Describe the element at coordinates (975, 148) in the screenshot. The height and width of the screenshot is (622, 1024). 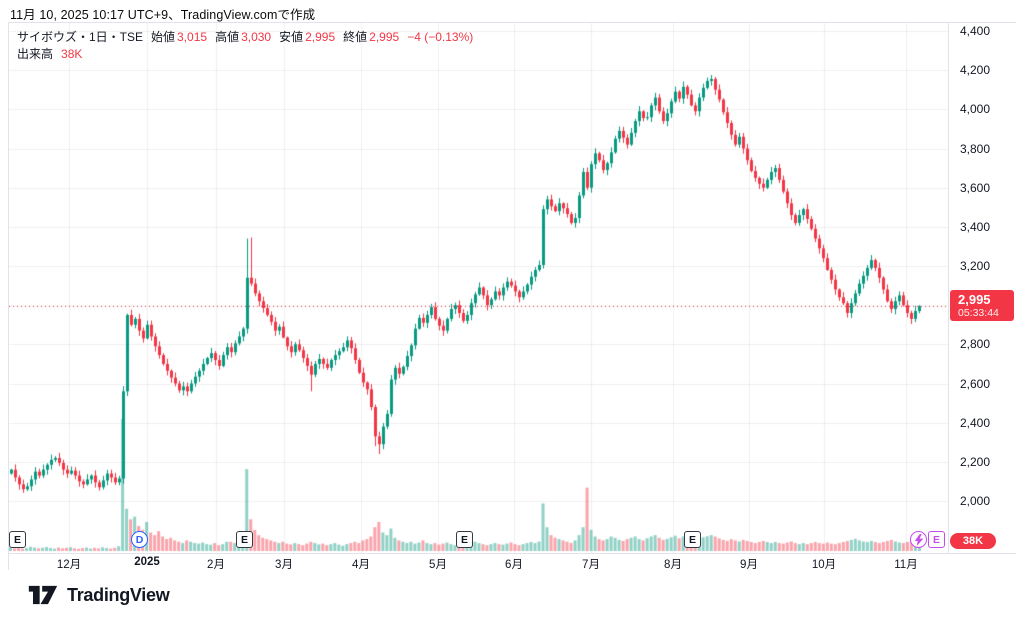
I see `price-axis-label: 3,800` at that location.